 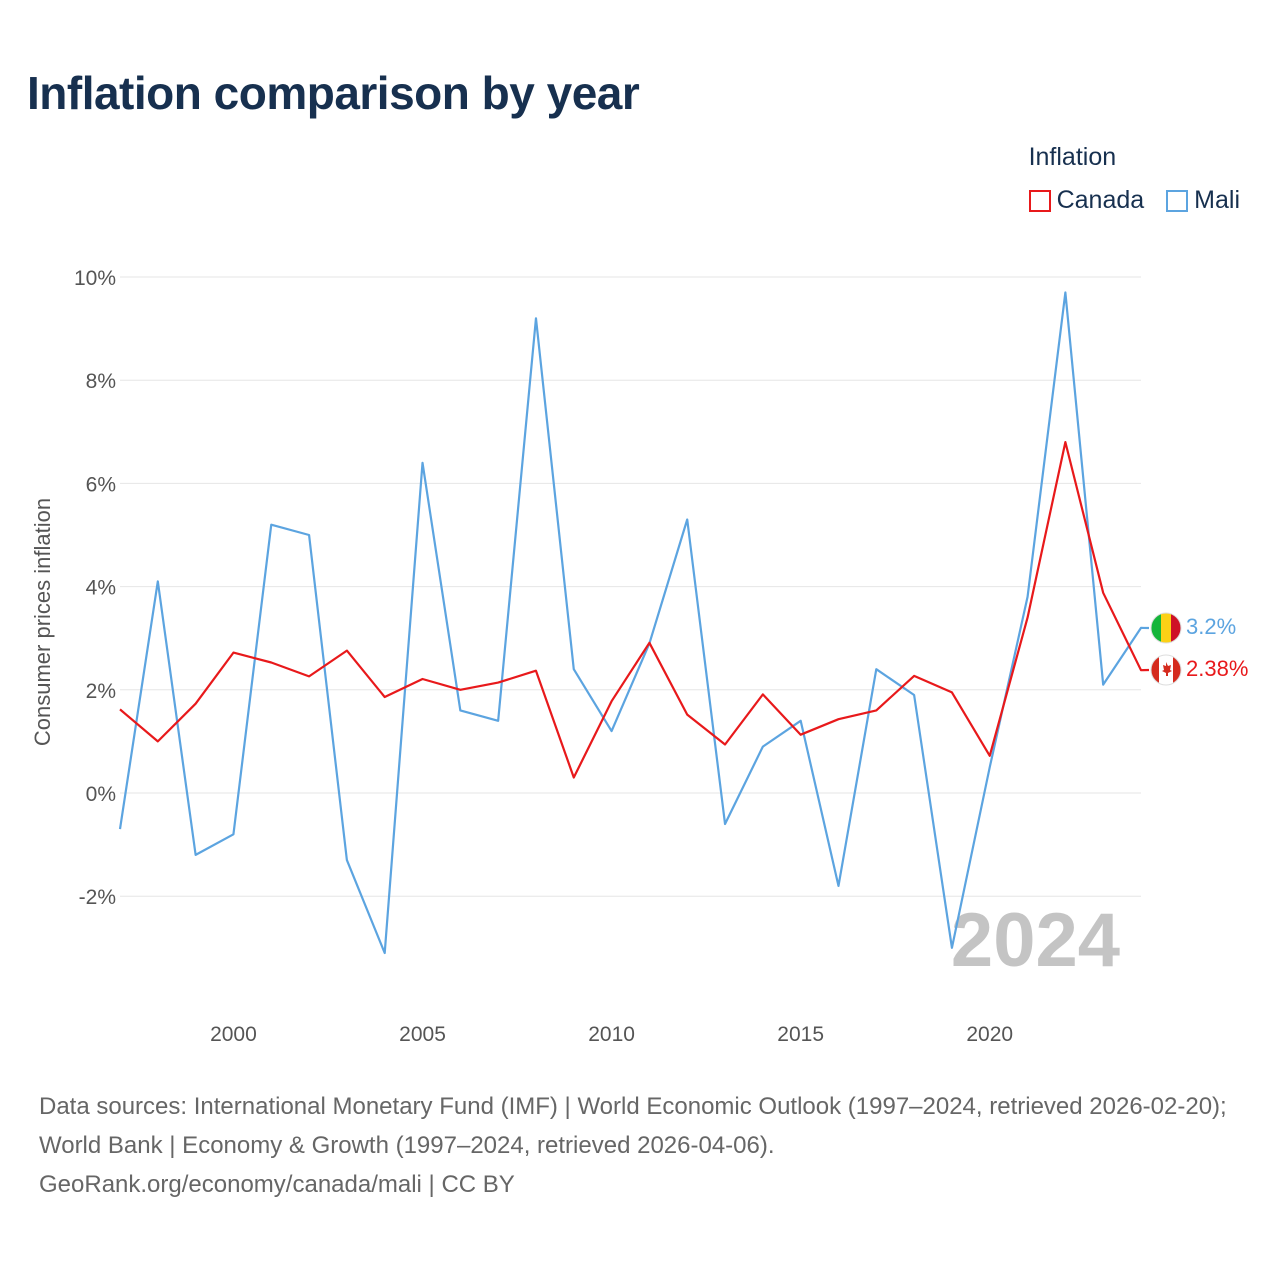 What do you see at coordinates (800, 1034) in the screenshot?
I see `x-tick-label: 2015` at bounding box center [800, 1034].